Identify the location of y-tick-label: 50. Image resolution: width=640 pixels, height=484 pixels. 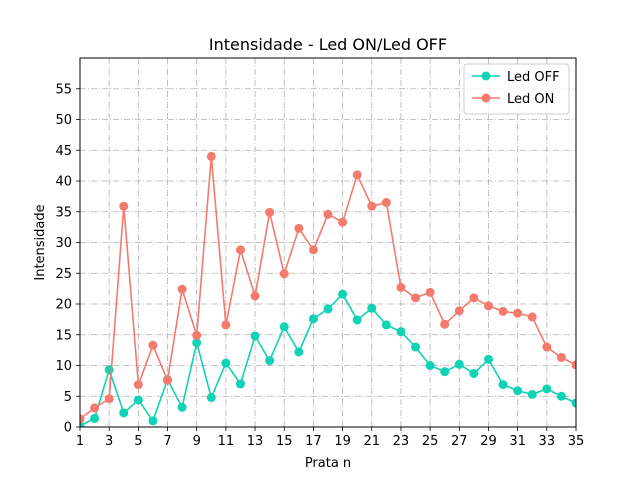
(63, 120).